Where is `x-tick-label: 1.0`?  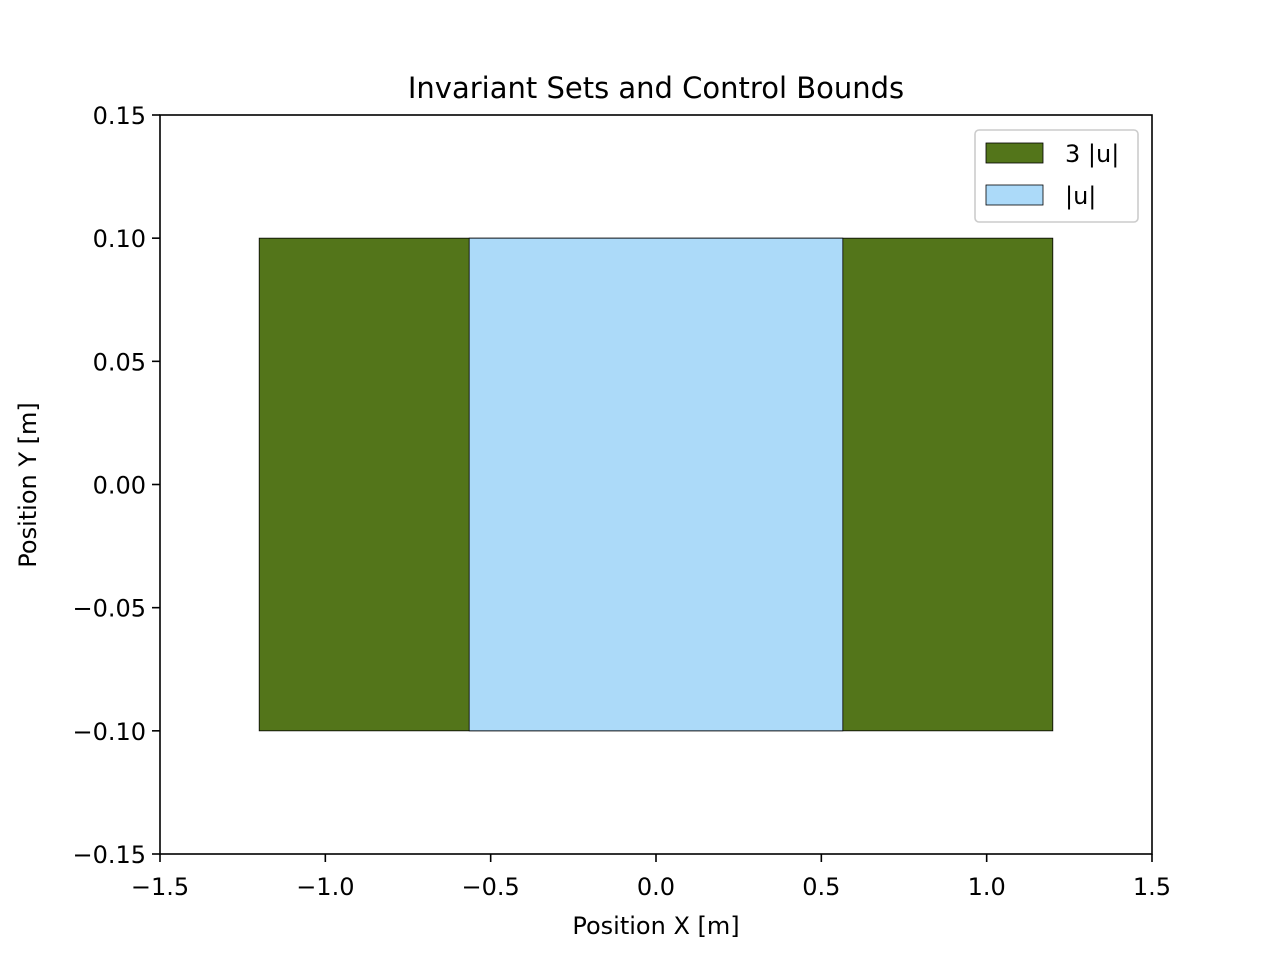 x-tick-label: 1.0 is located at coordinates (987, 887).